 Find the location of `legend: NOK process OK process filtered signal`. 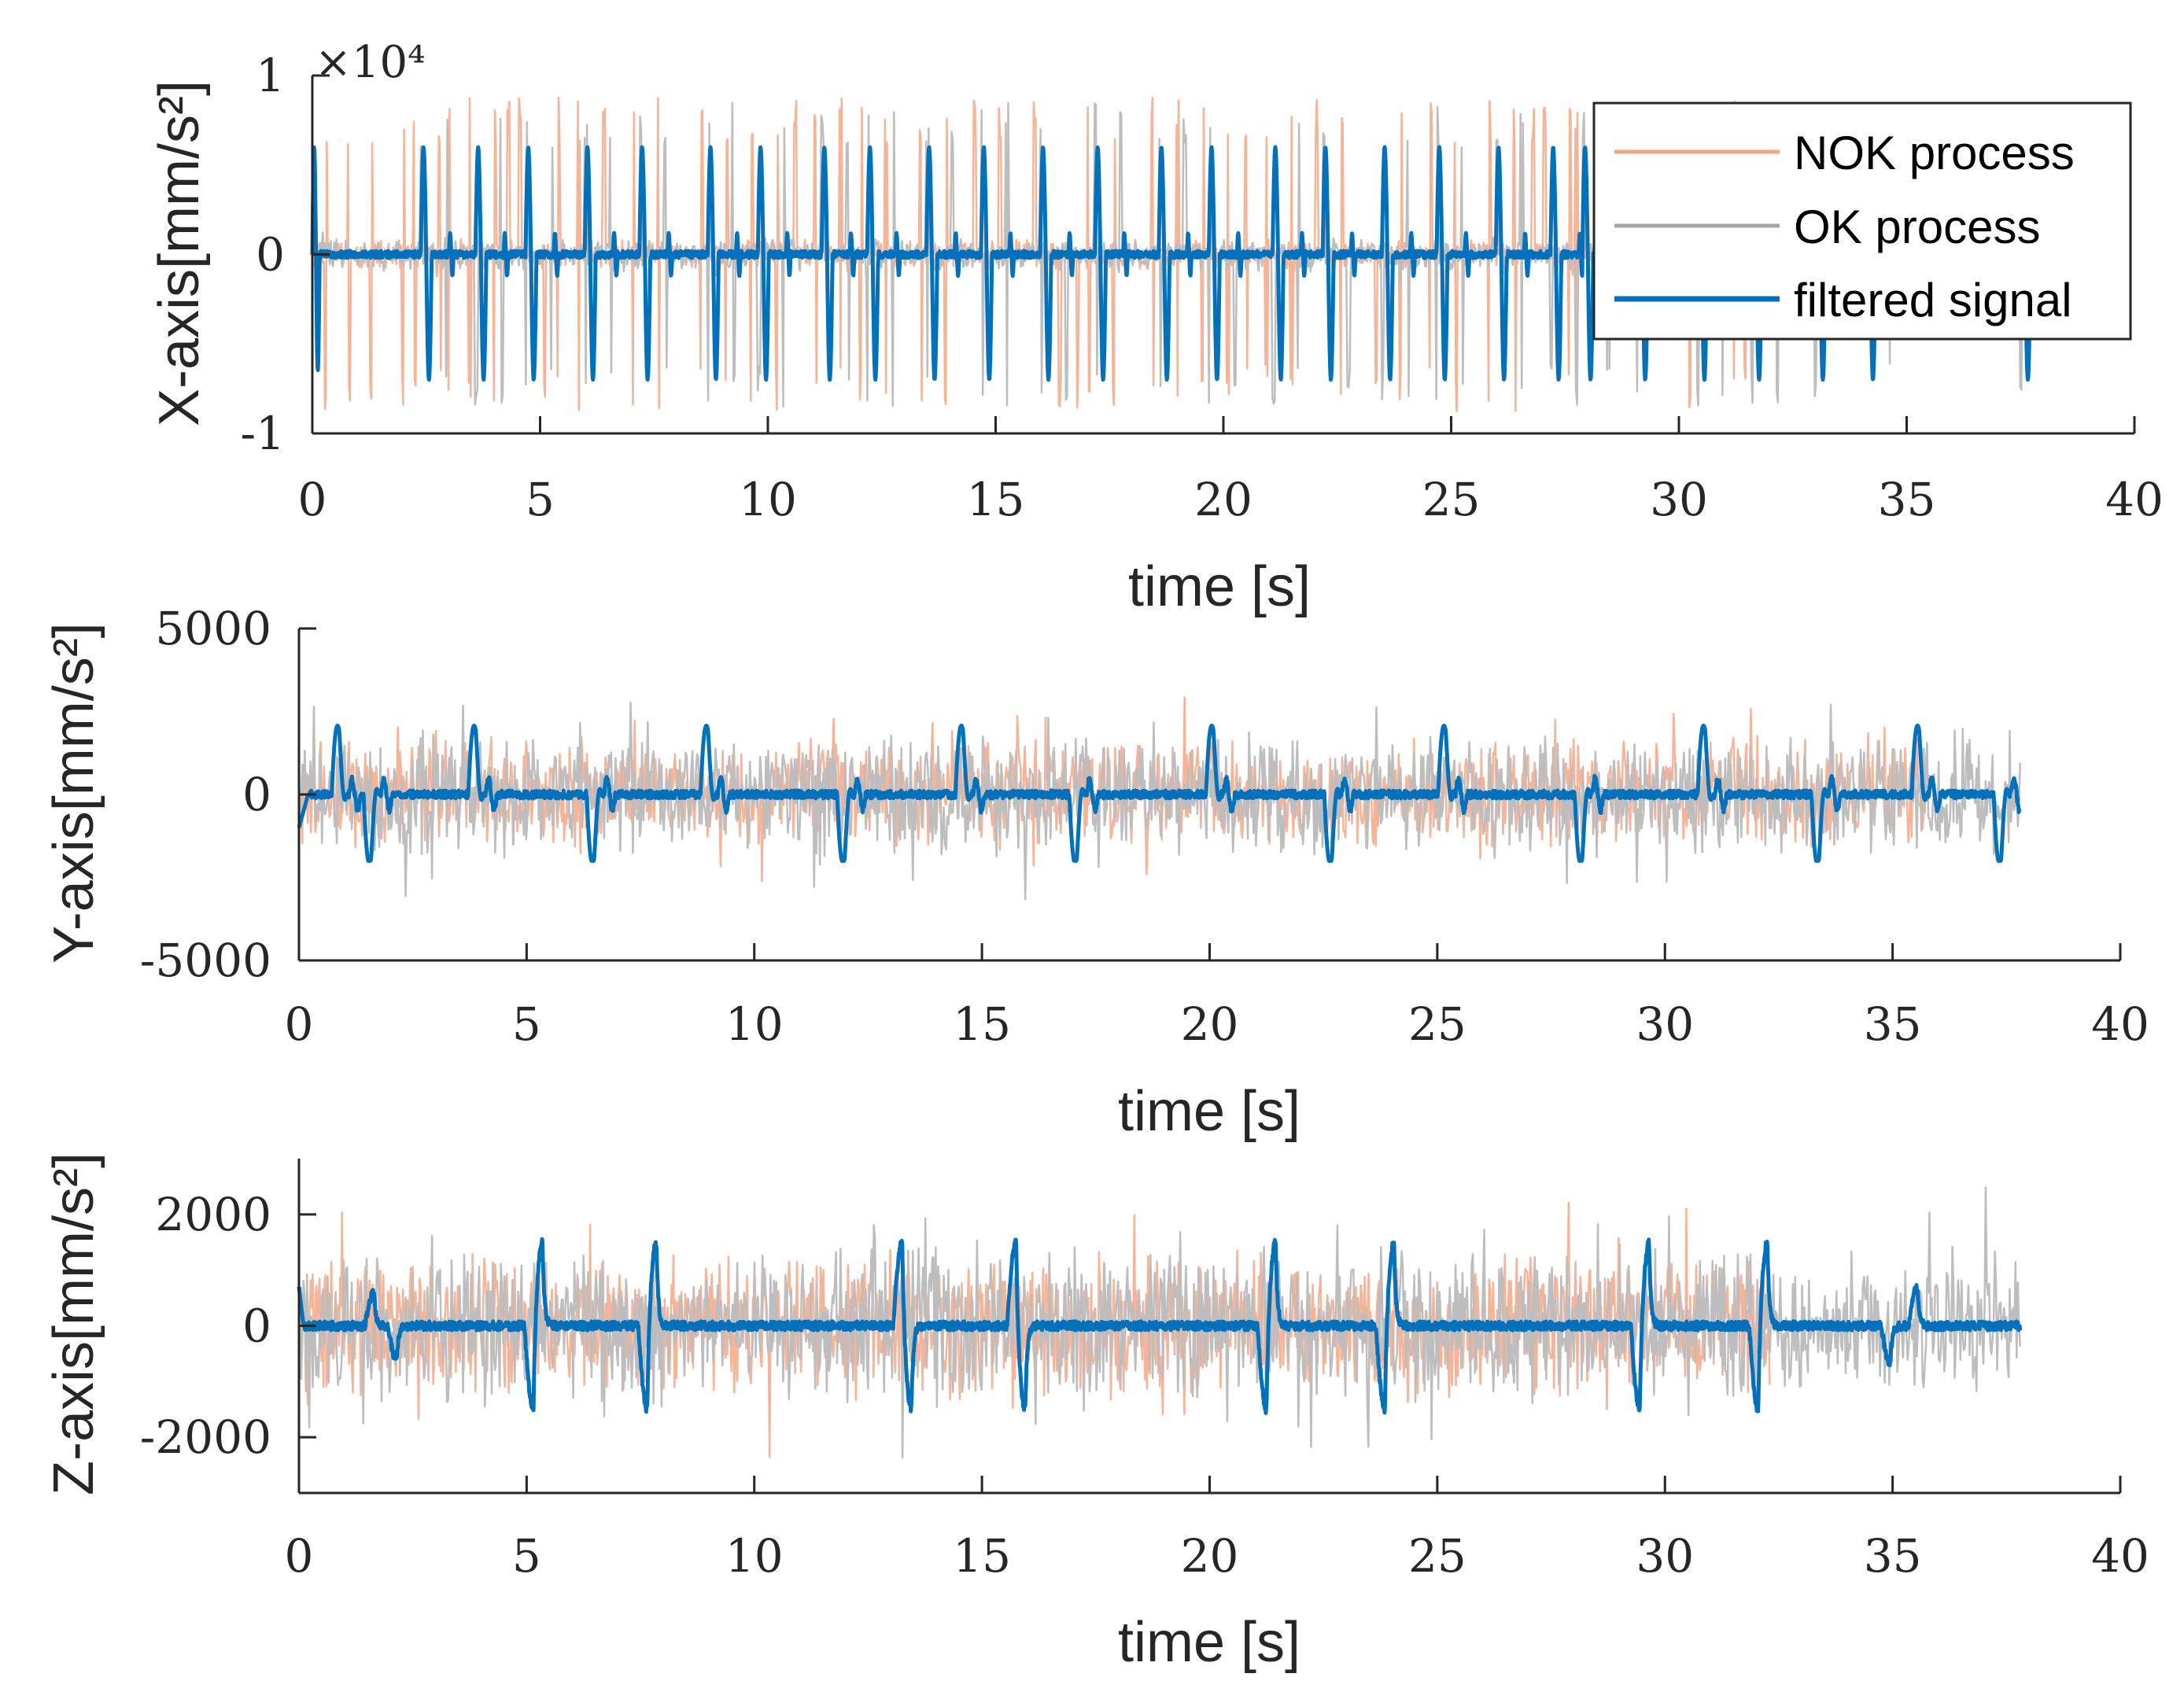

legend: NOK process OK process filtered signal is located at coordinates (1862, 221).